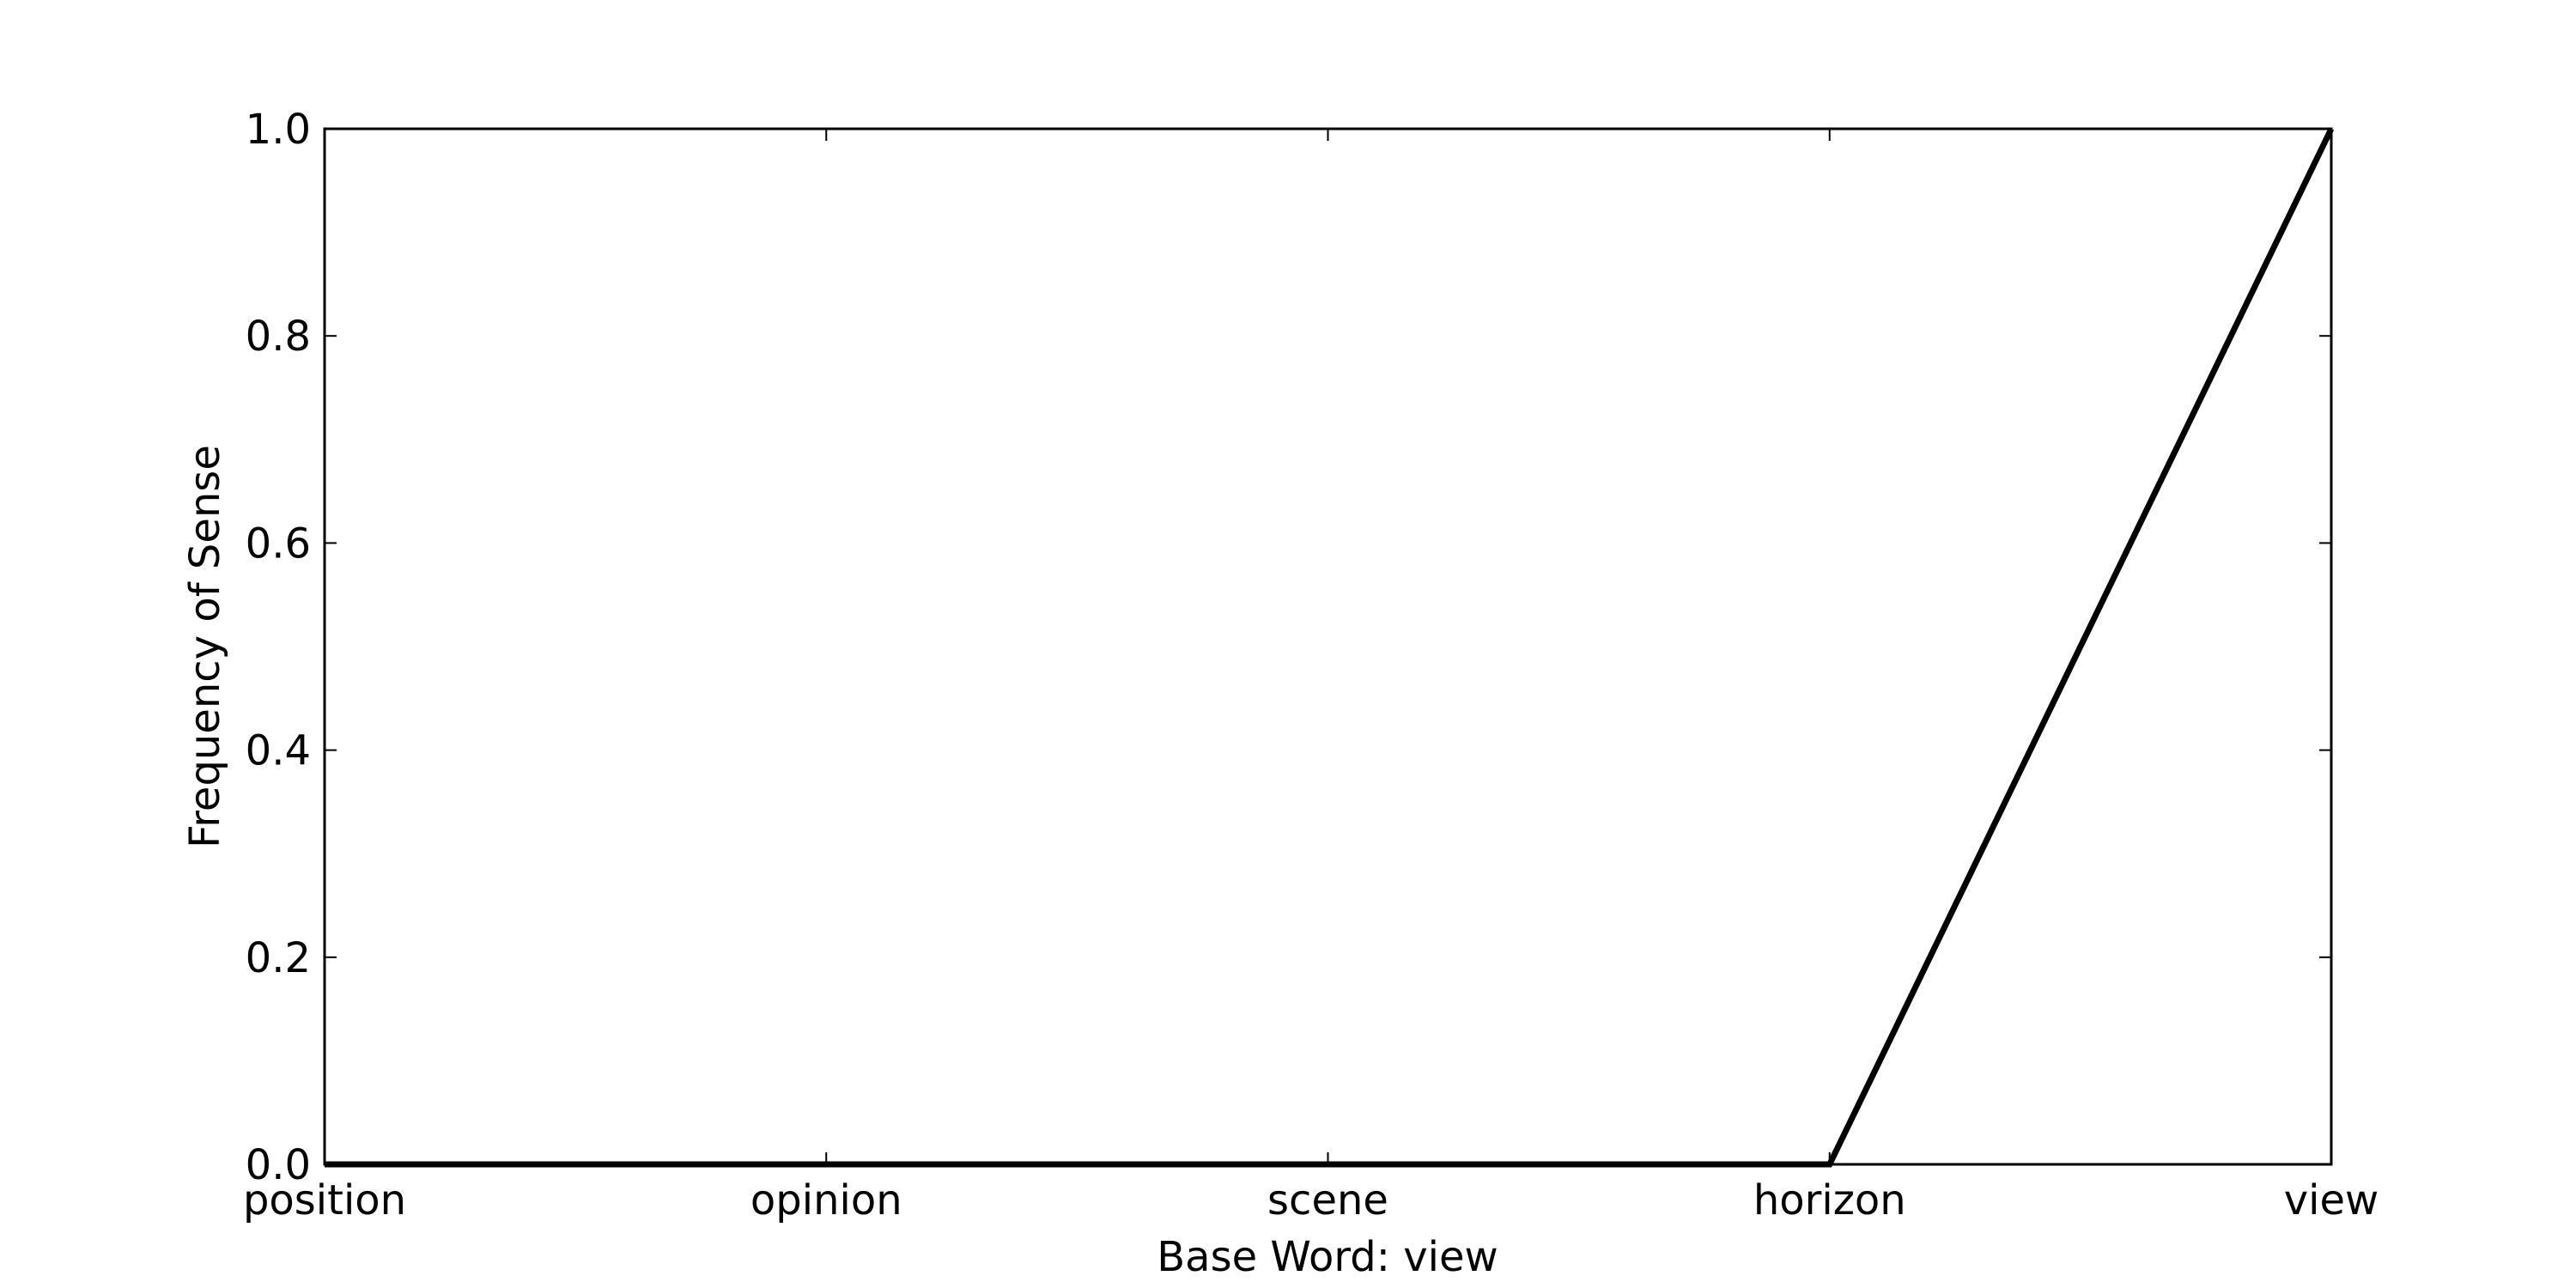 The height and width of the screenshot is (1288, 2576). What do you see at coordinates (324, 1200) in the screenshot?
I see `x-tick-label: position` at bounding box center [324, 1200].